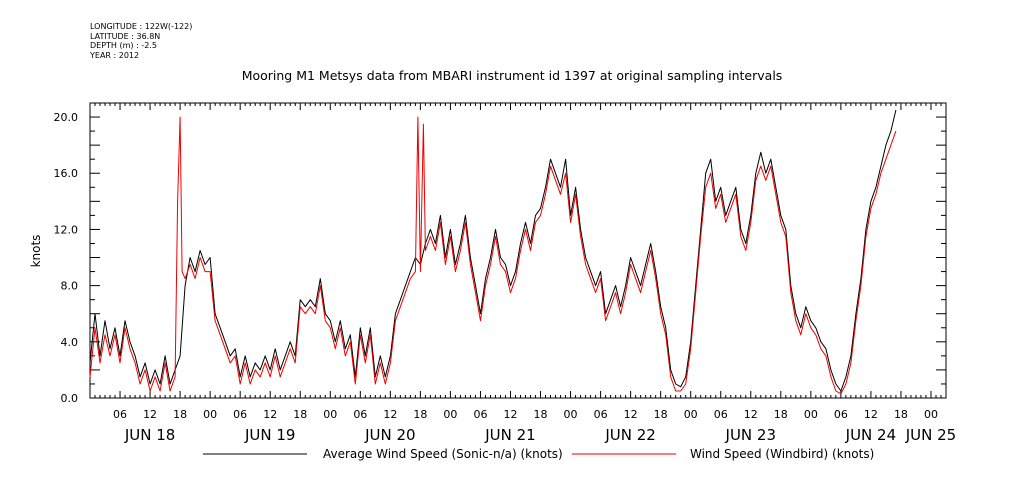 Image resolution: width=1009 pixels, height=504 pixels. What do you see at coordinates (389, 435) in the screenshot?
I see `x-day-label: JUN 20` at bounding box center [389, 435].